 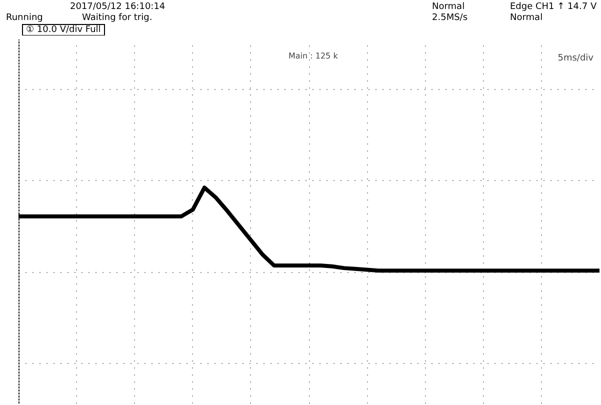 What do you see at coordinates (313, 56) in the screenshot?
I see `text: Main : 125 k` at bounding box center [313, 56].